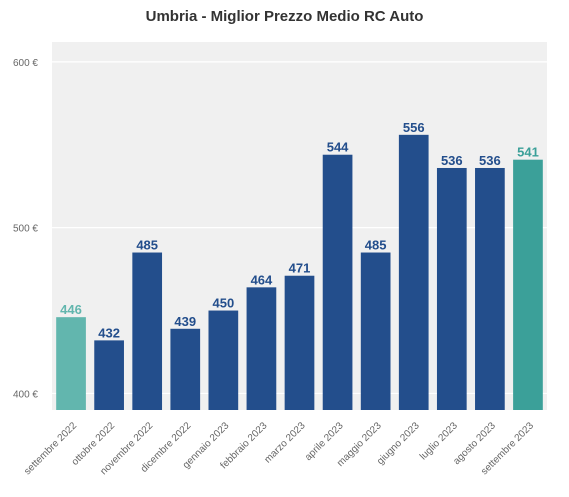  Describe the element at coordinates (25, 63) in the screenshot. I see `y-tick-label: 600 €` at that location.